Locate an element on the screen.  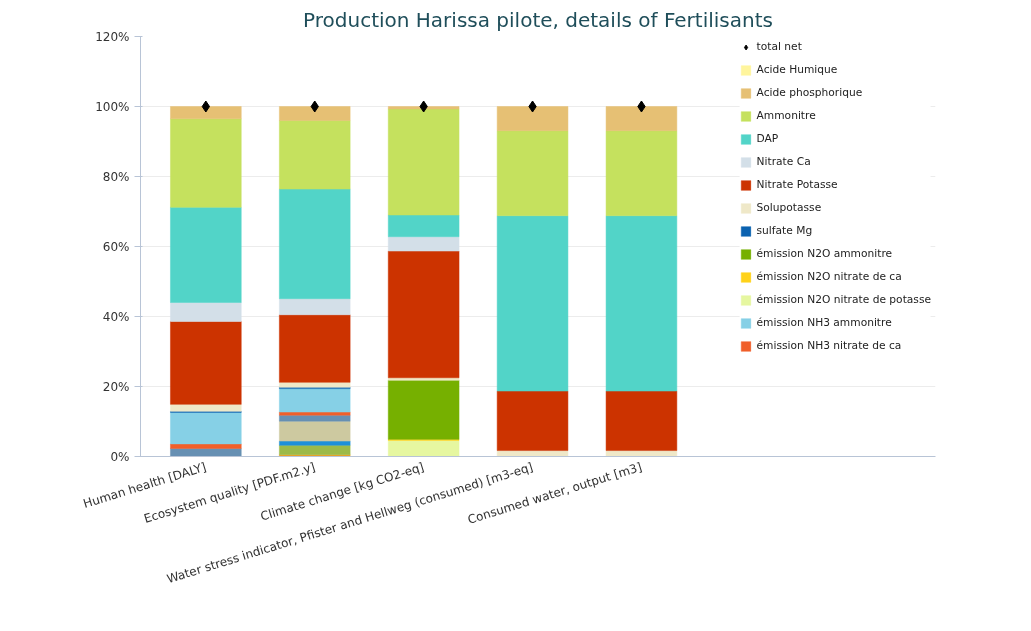
legend-label: Solupotasse is located at coordinates (789, 207).